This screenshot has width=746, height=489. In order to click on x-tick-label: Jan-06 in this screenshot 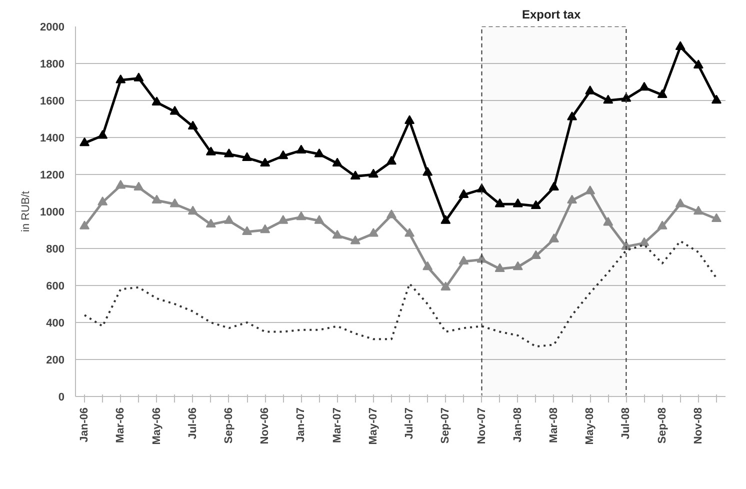, I will do `click(84, 424)`.